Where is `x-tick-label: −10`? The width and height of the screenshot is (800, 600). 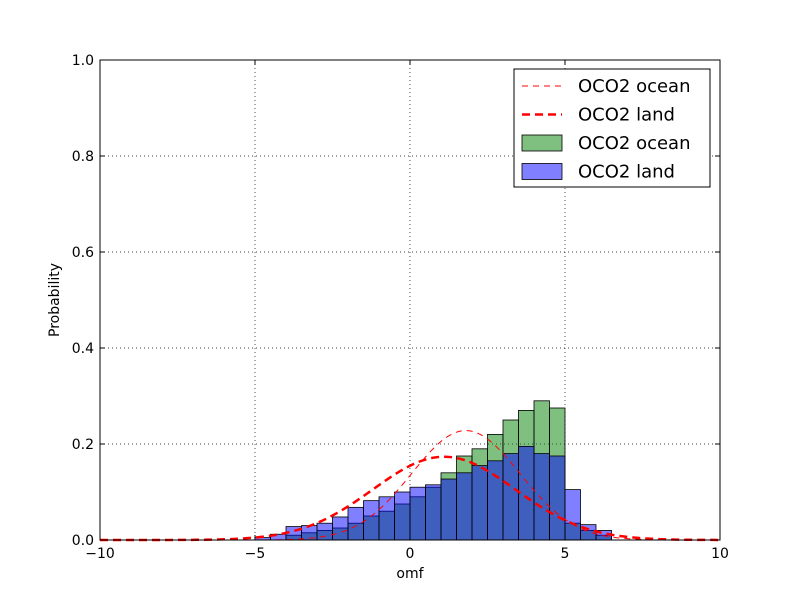 x-tick-label: −10 is located at coordinates (100, 554).